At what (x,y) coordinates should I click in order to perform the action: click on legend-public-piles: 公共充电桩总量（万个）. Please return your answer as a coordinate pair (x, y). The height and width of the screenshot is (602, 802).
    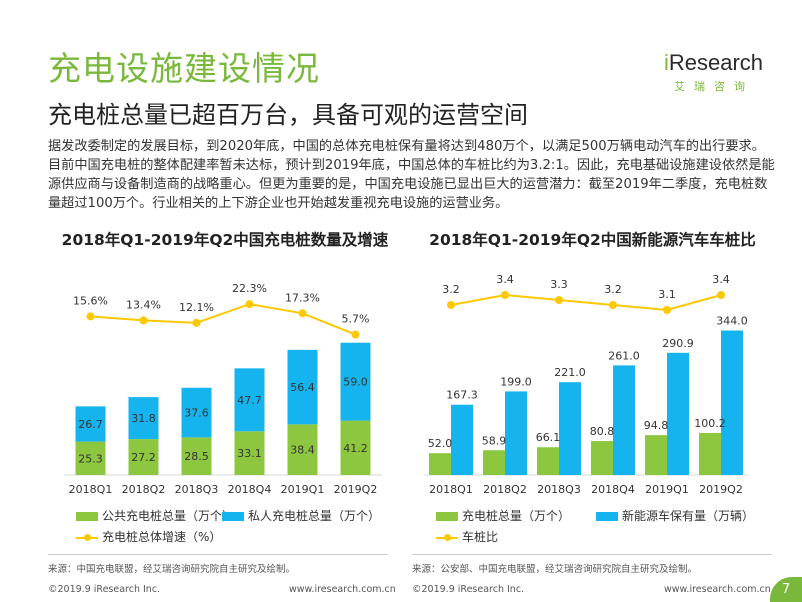
    Looking at the image, I should click on (155, 515).